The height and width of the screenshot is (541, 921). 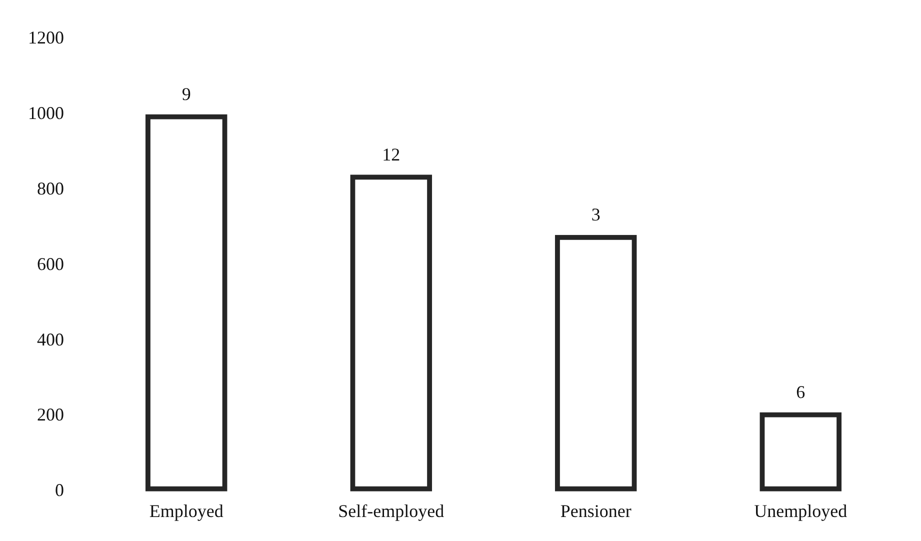 What do you see at coordinates (596, 510) in the screenshot?
I see `x-tick-label: Pensioner` at bounding box center [596, 510].